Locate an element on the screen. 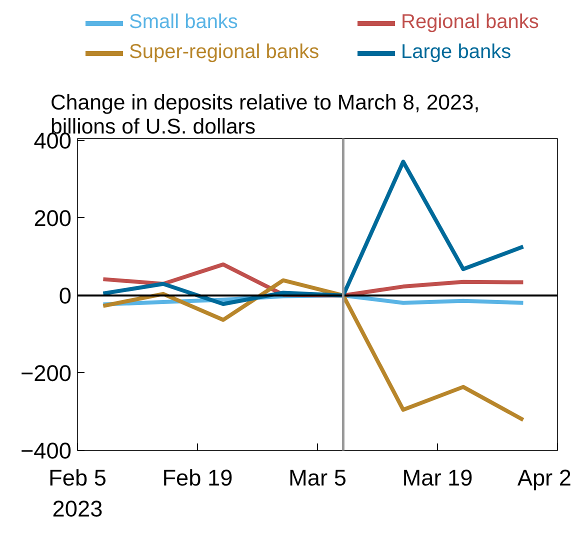 The width and height of the screenshot is (571, 539). y-tick-label: 200 is located at coordinates (53, 217).